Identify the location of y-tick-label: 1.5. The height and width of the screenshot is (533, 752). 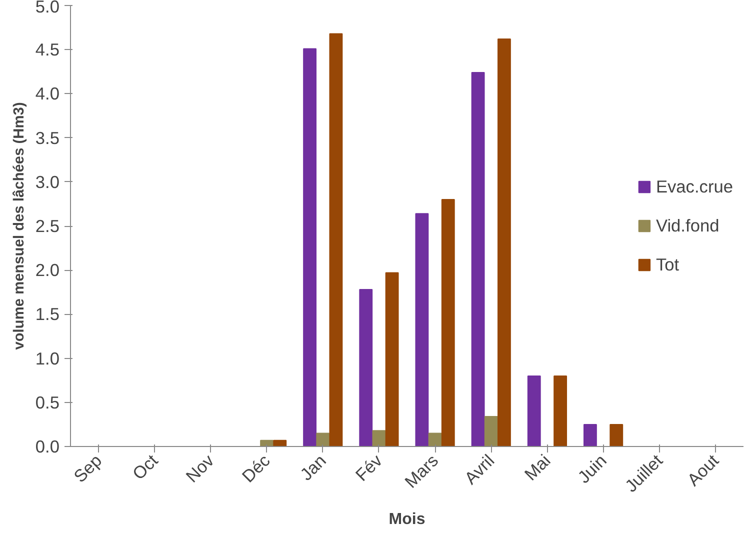
(47, 314).